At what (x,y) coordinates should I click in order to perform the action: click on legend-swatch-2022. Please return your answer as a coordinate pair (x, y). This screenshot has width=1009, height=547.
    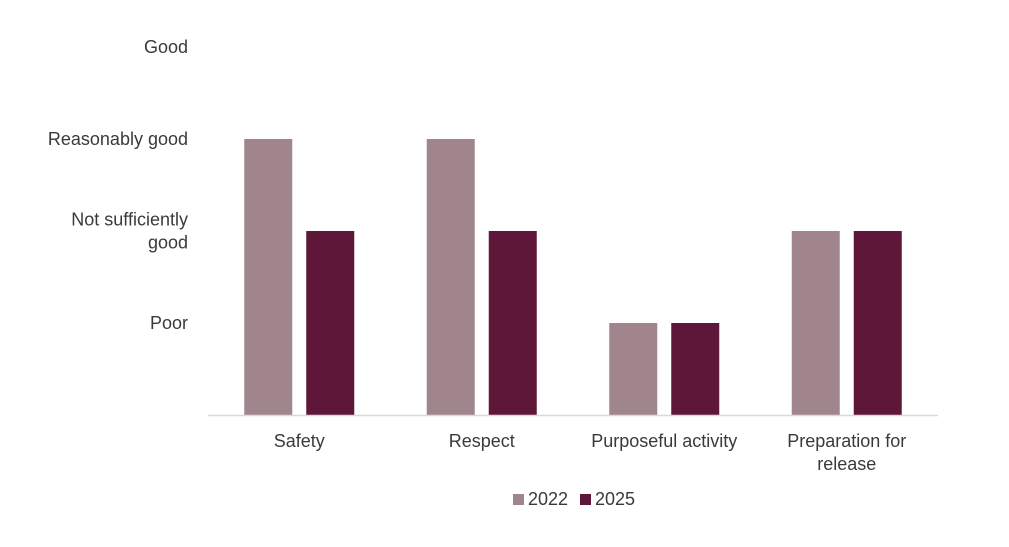
    Looking at the image, I should click on (518, 499).